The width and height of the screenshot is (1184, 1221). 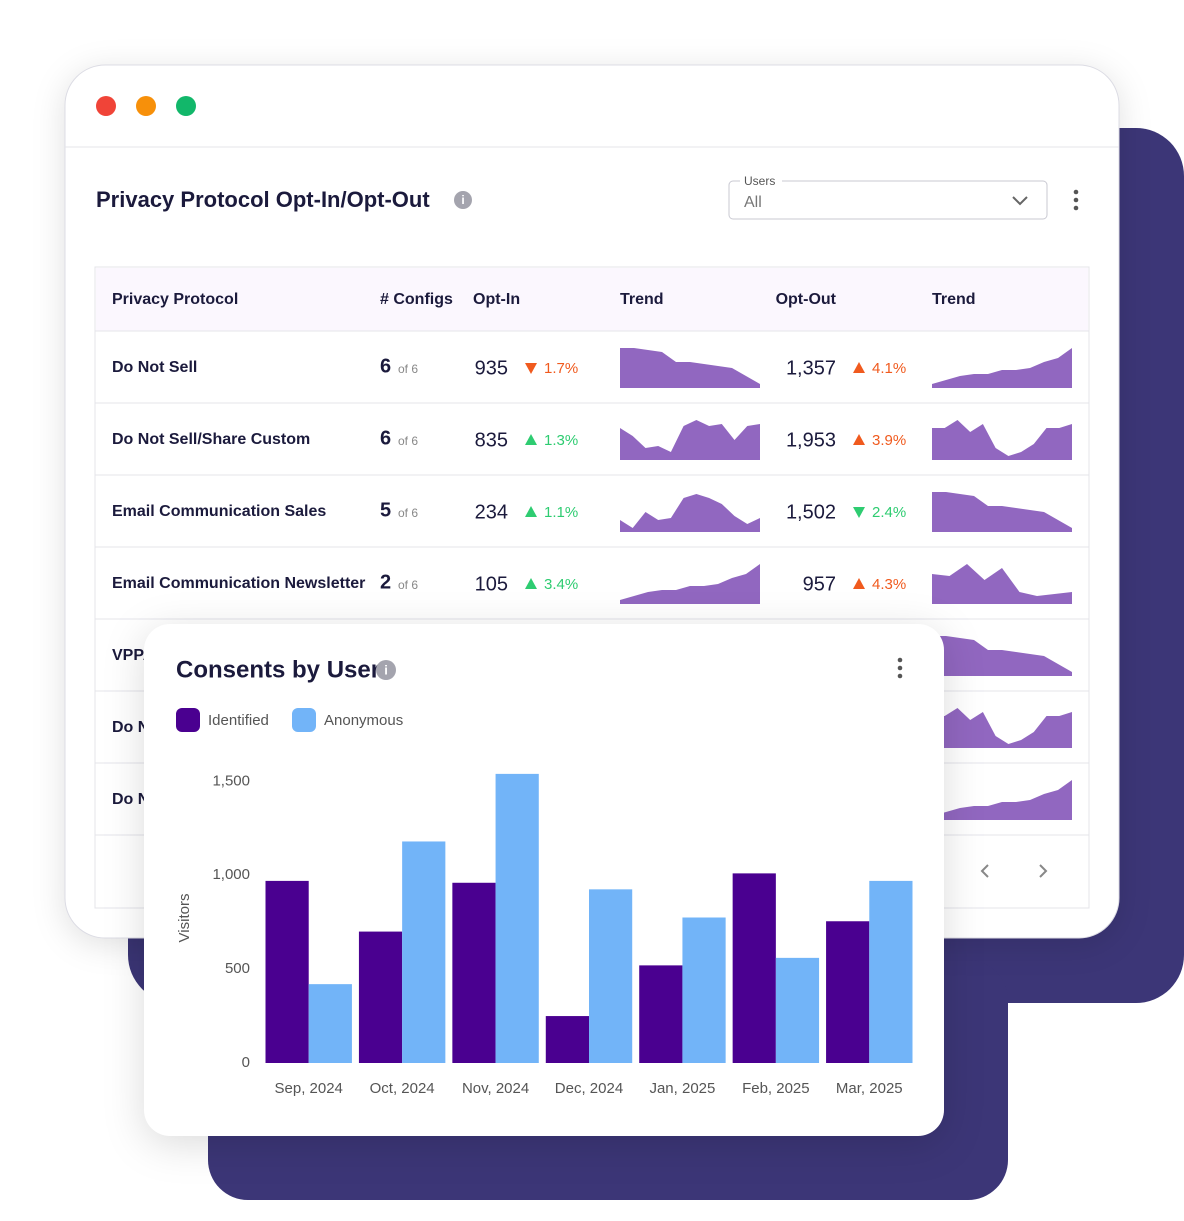 What do you see at coordinates (154, 367) in the screenshot?
I see `protocol-name: Do Not Sell` at bounding box center [154, 367].